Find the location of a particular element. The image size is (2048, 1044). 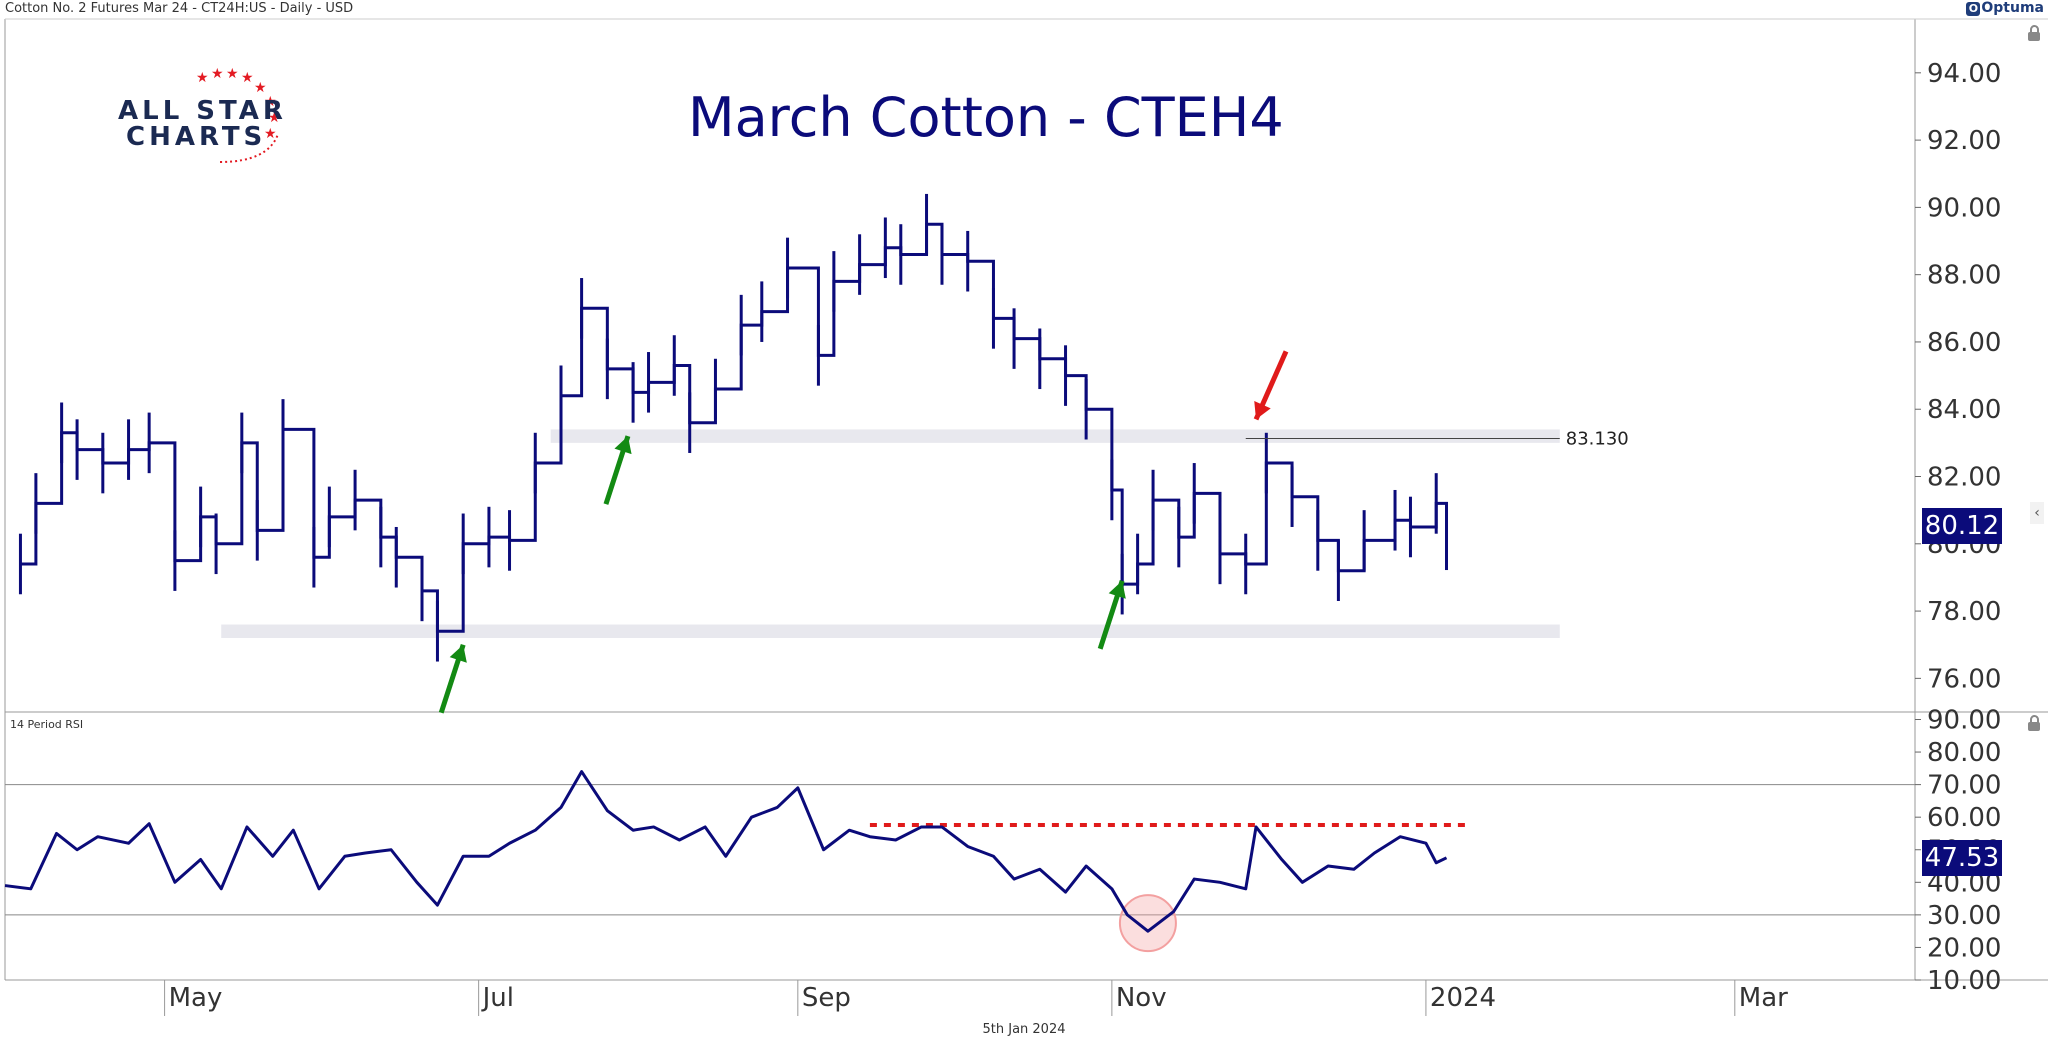

price-tick-label: 82.00 is located at coordinates (1964, 478).